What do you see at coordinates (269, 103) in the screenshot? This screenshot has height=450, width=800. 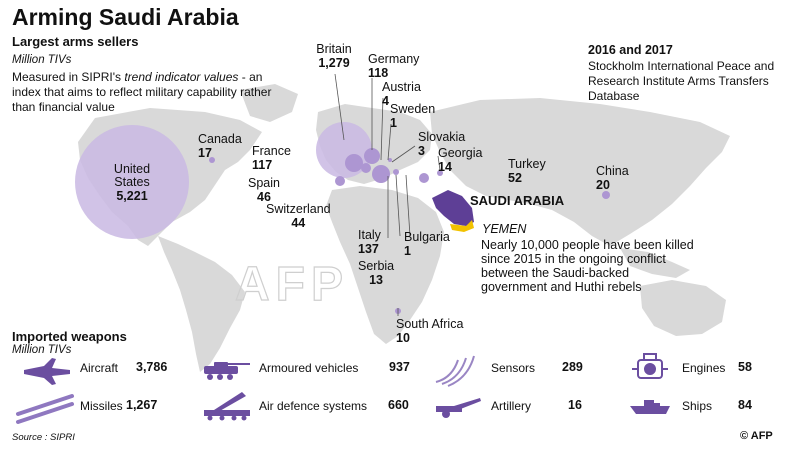 I see `land-greenland` at bounding box center [269, 103].